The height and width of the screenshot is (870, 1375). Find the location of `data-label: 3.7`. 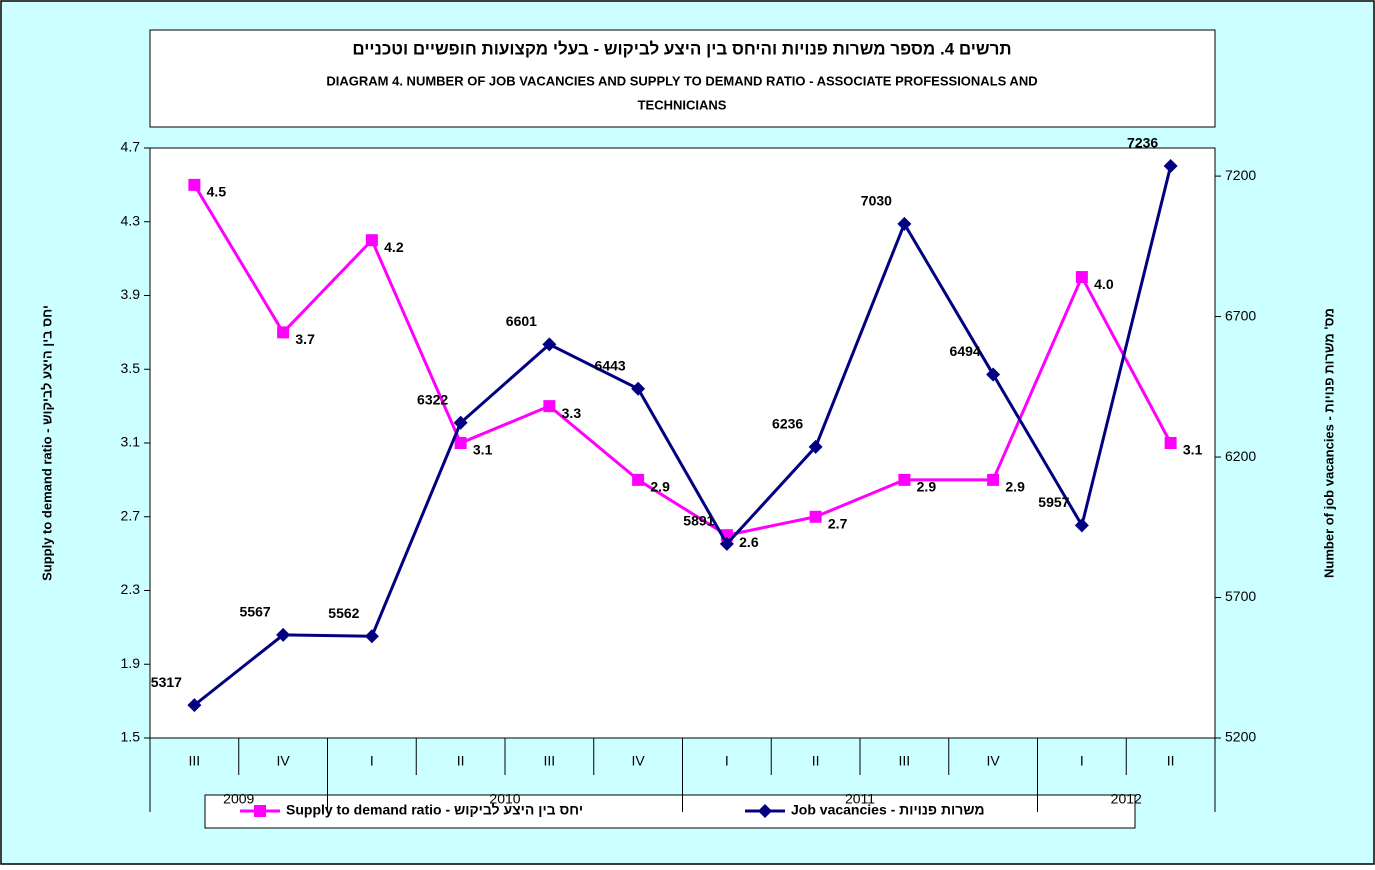

data-label: 3.7 is located at coordinates (305, 339).